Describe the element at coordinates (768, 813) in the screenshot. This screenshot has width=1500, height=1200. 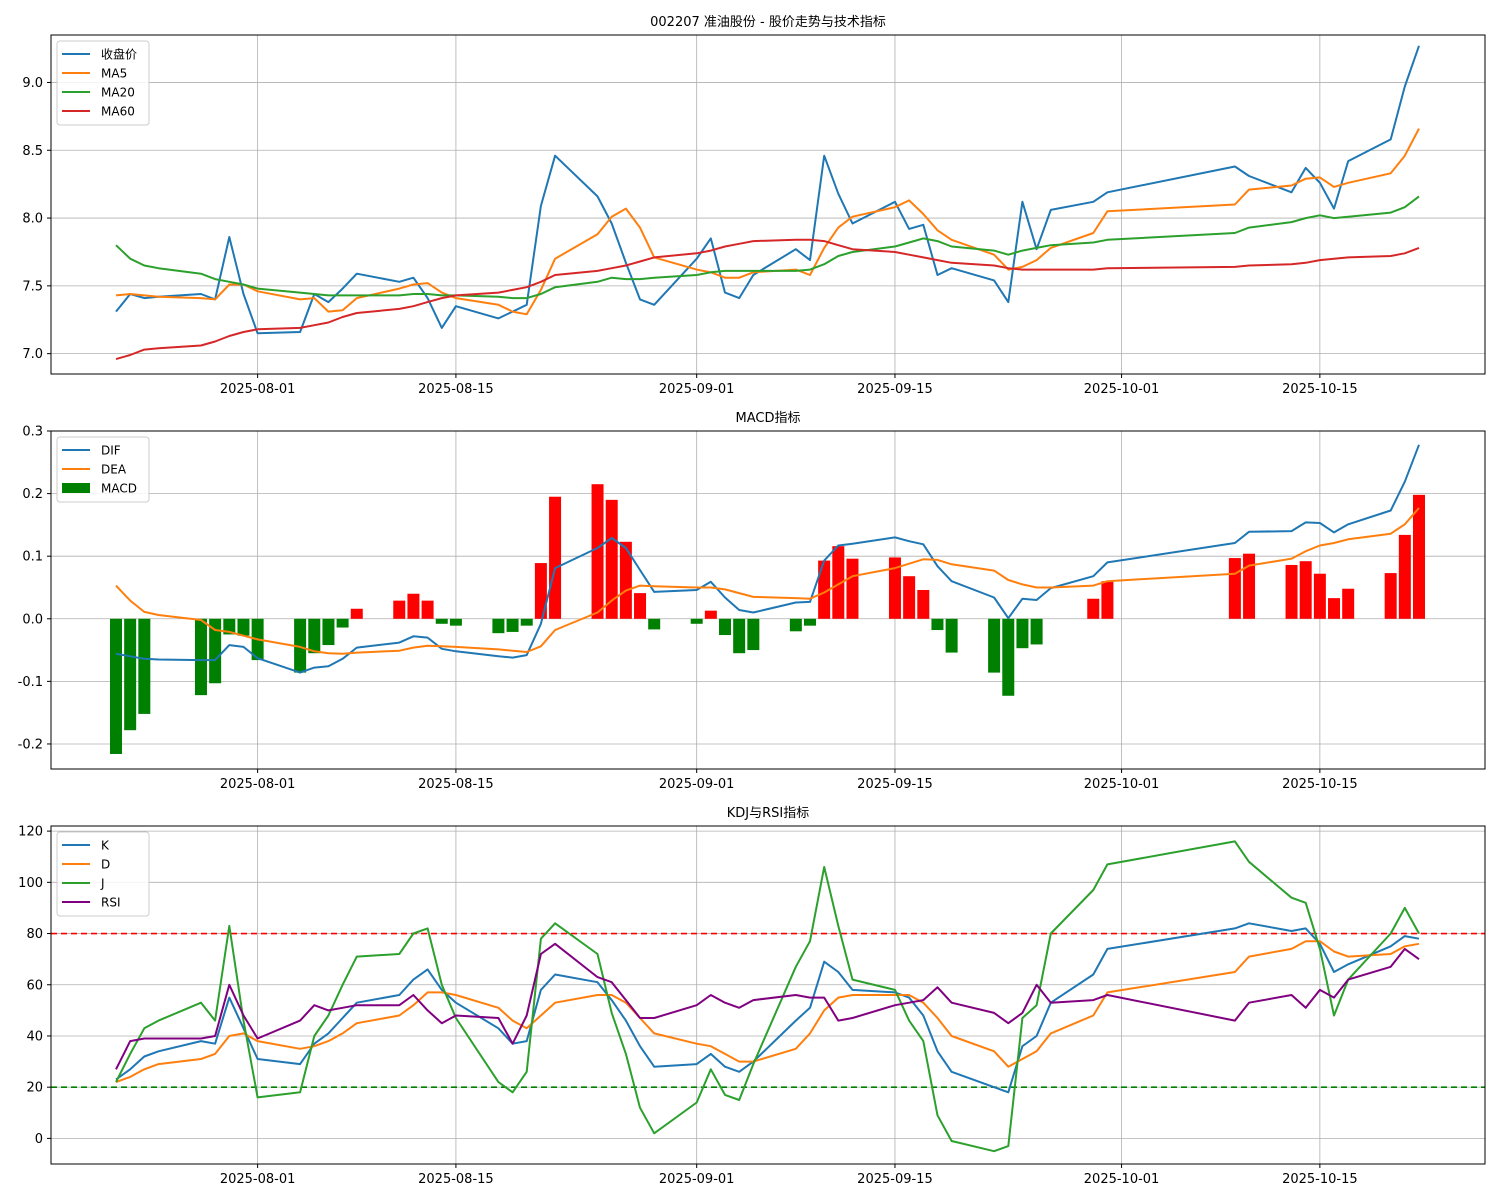
I see `chart-title: KDJ与RSI指标` at that location.